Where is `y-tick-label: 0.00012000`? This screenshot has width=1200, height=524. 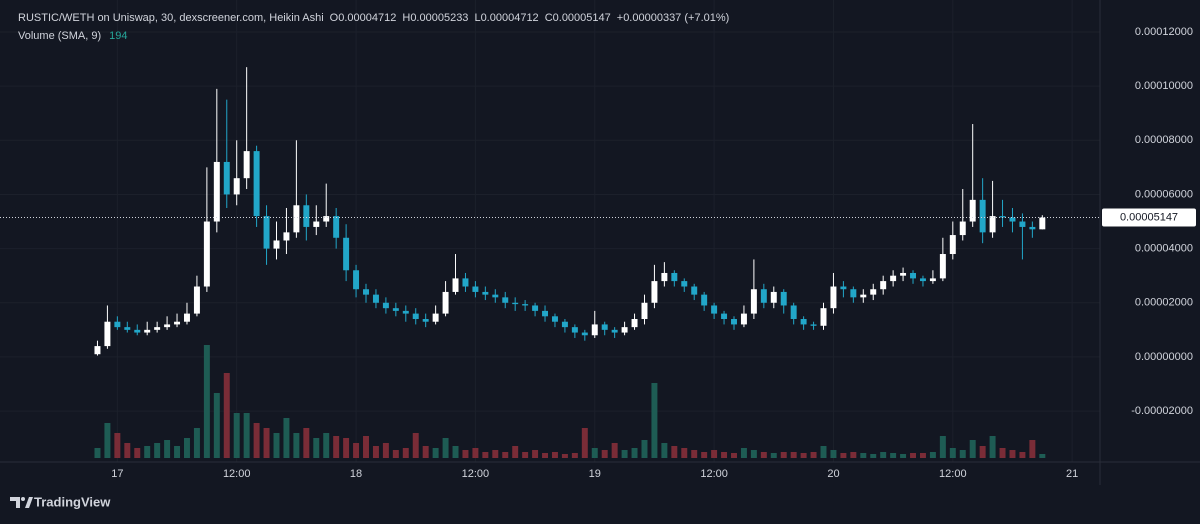 y-tick-label: 0.00012000 is located at coordinates (1164, 32).